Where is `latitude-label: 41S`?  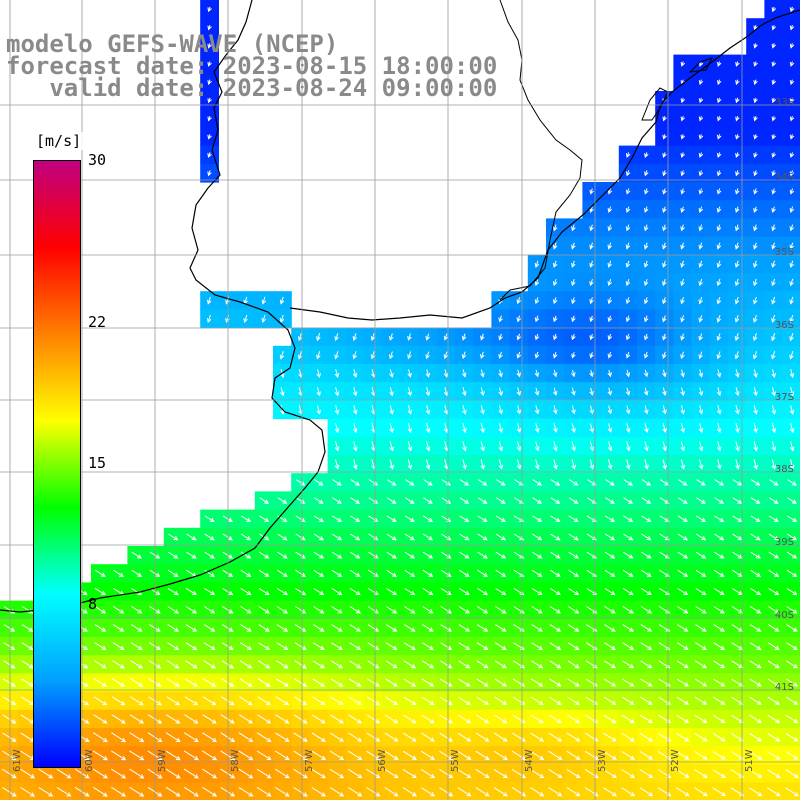 latitude-label: 41S is located at coordinates (784, 687).